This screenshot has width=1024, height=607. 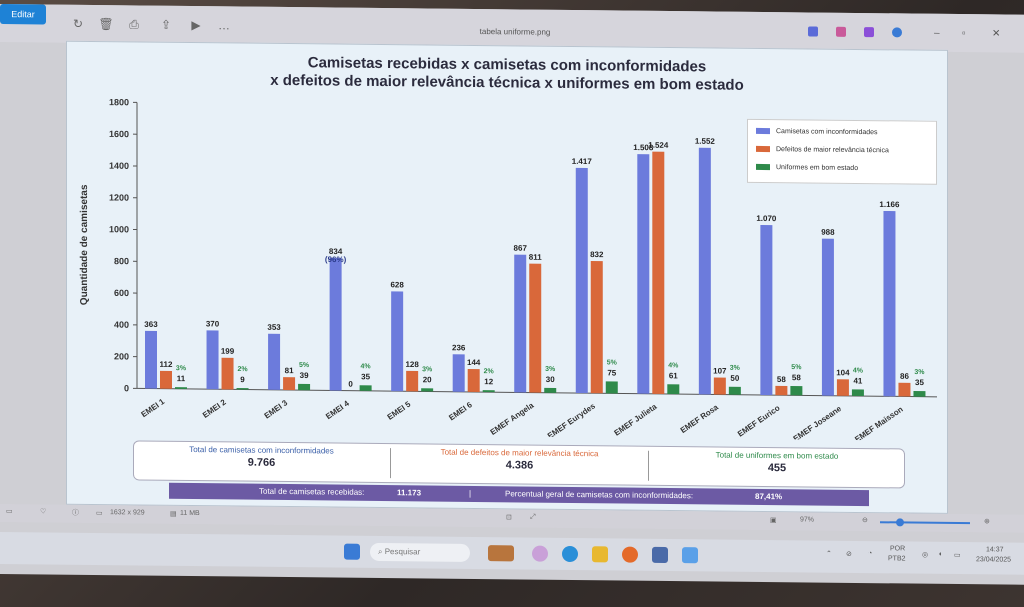 What do you see at coordinates (9, 512) in the screenshot?
I see `filmstrip-icon: ▭` at bounding box center [9, 512].